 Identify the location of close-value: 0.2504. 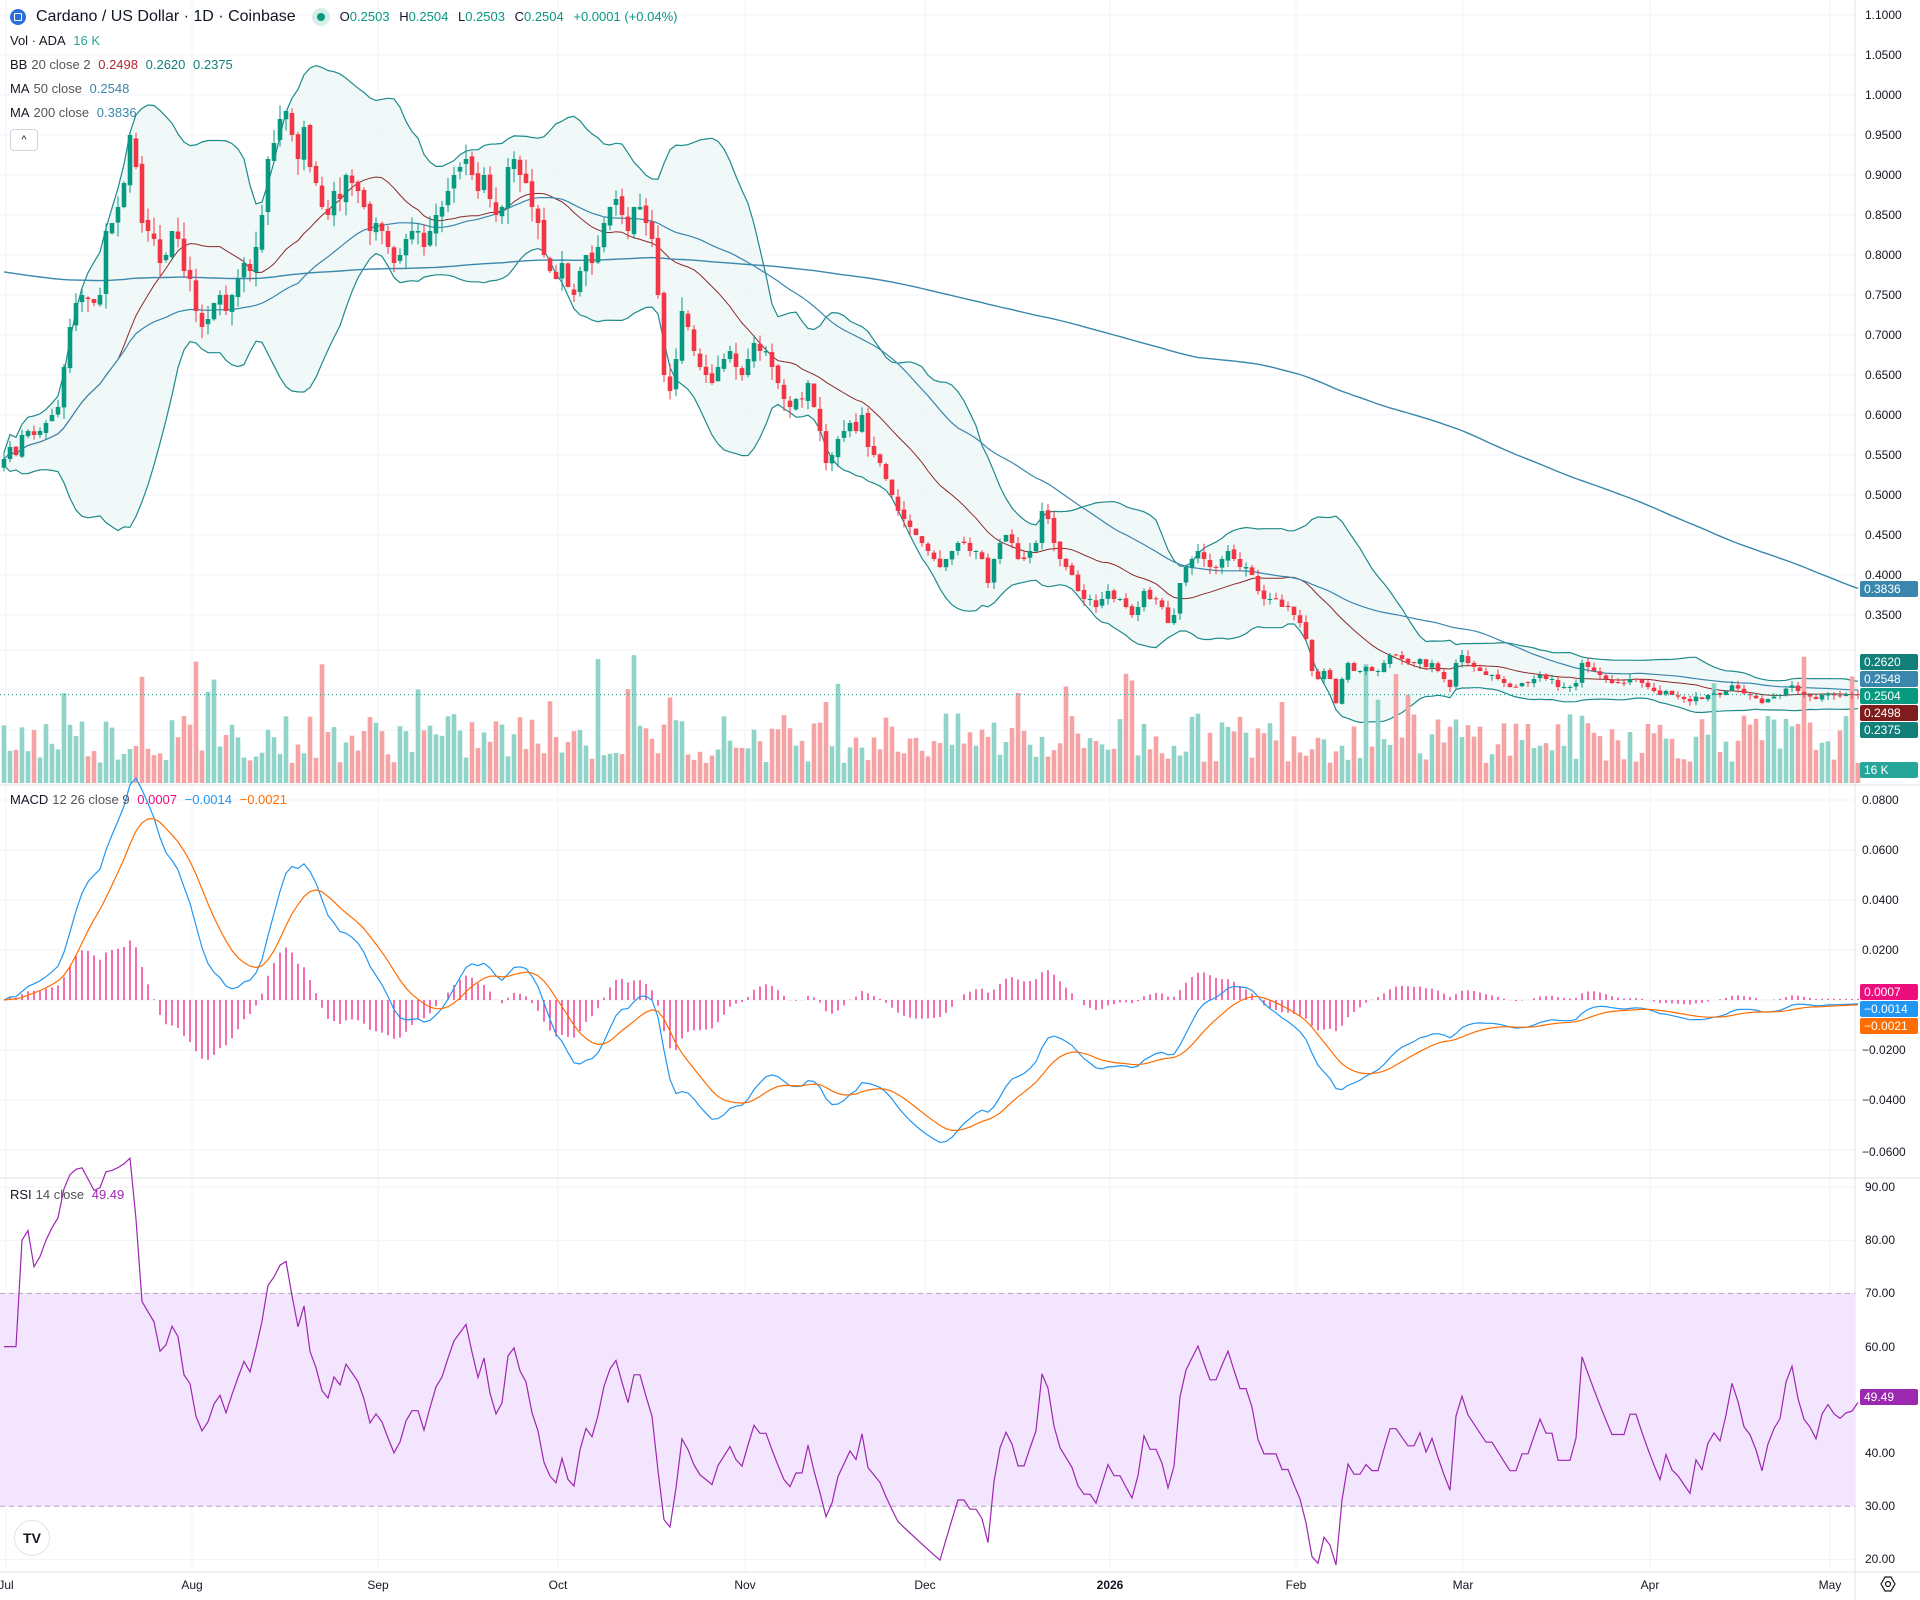
(543, 16).